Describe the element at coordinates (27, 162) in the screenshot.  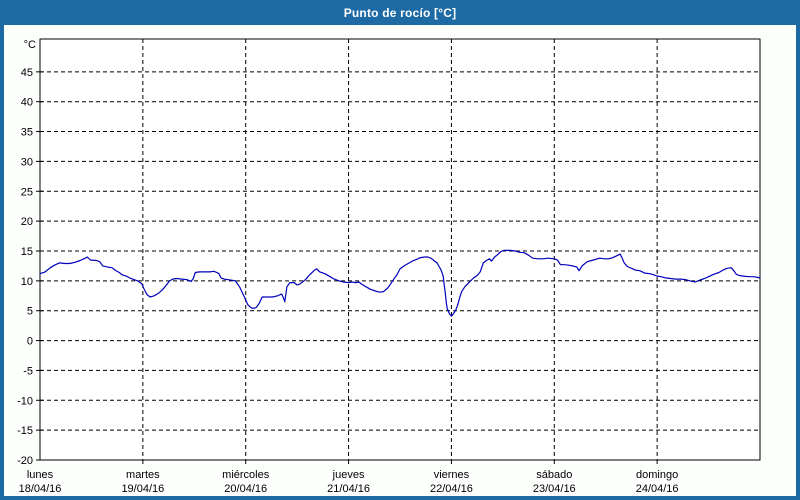
I see `y-tick-label: 30` at that location.